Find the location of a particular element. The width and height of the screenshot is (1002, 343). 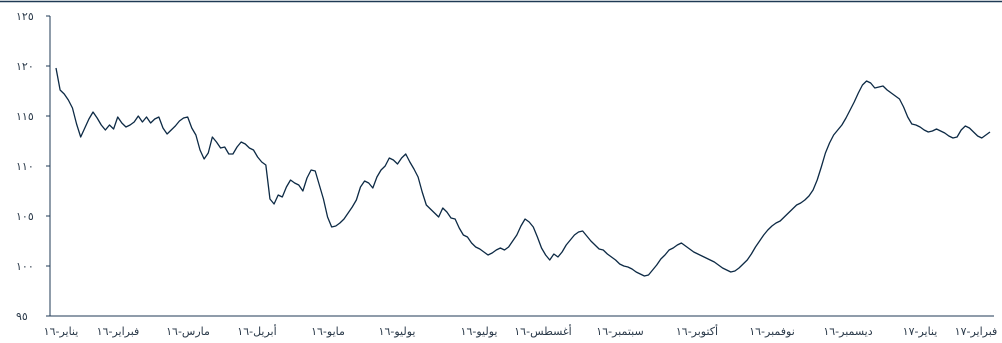

x-tick-label: أغسطس-١٦ is located at coordinates (542, 331).